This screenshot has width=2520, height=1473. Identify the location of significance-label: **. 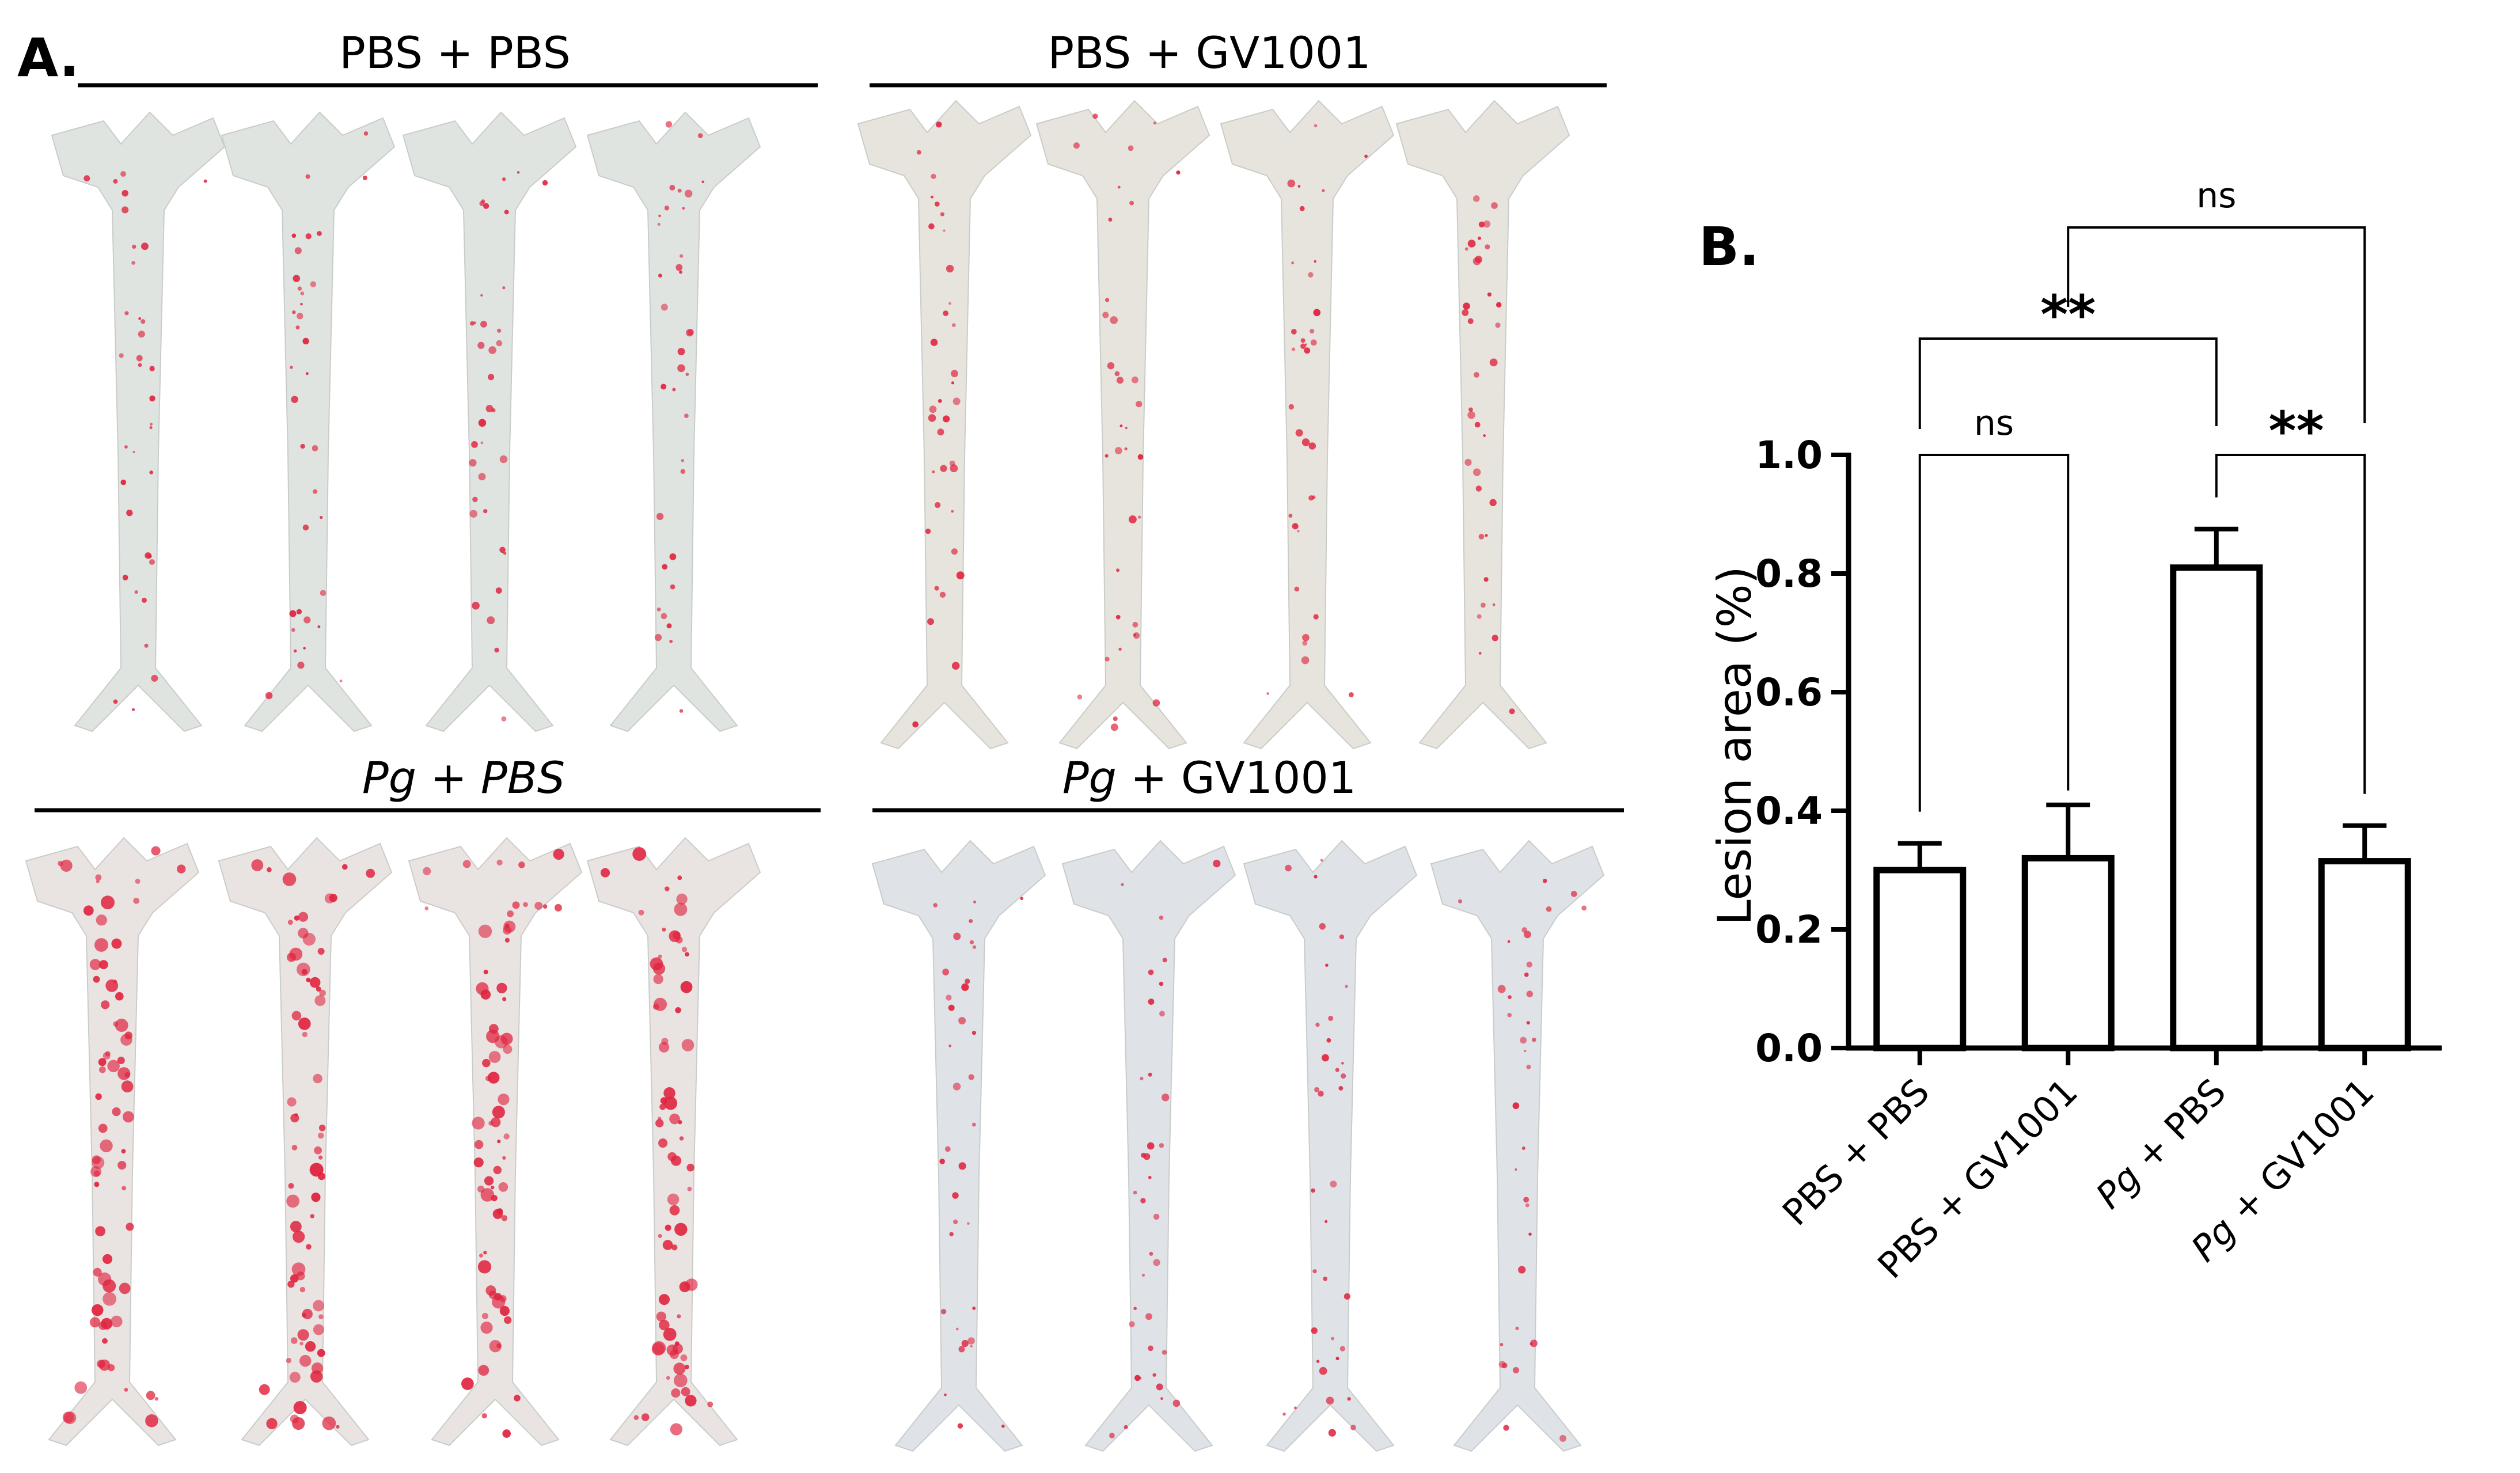
(2296, 431).